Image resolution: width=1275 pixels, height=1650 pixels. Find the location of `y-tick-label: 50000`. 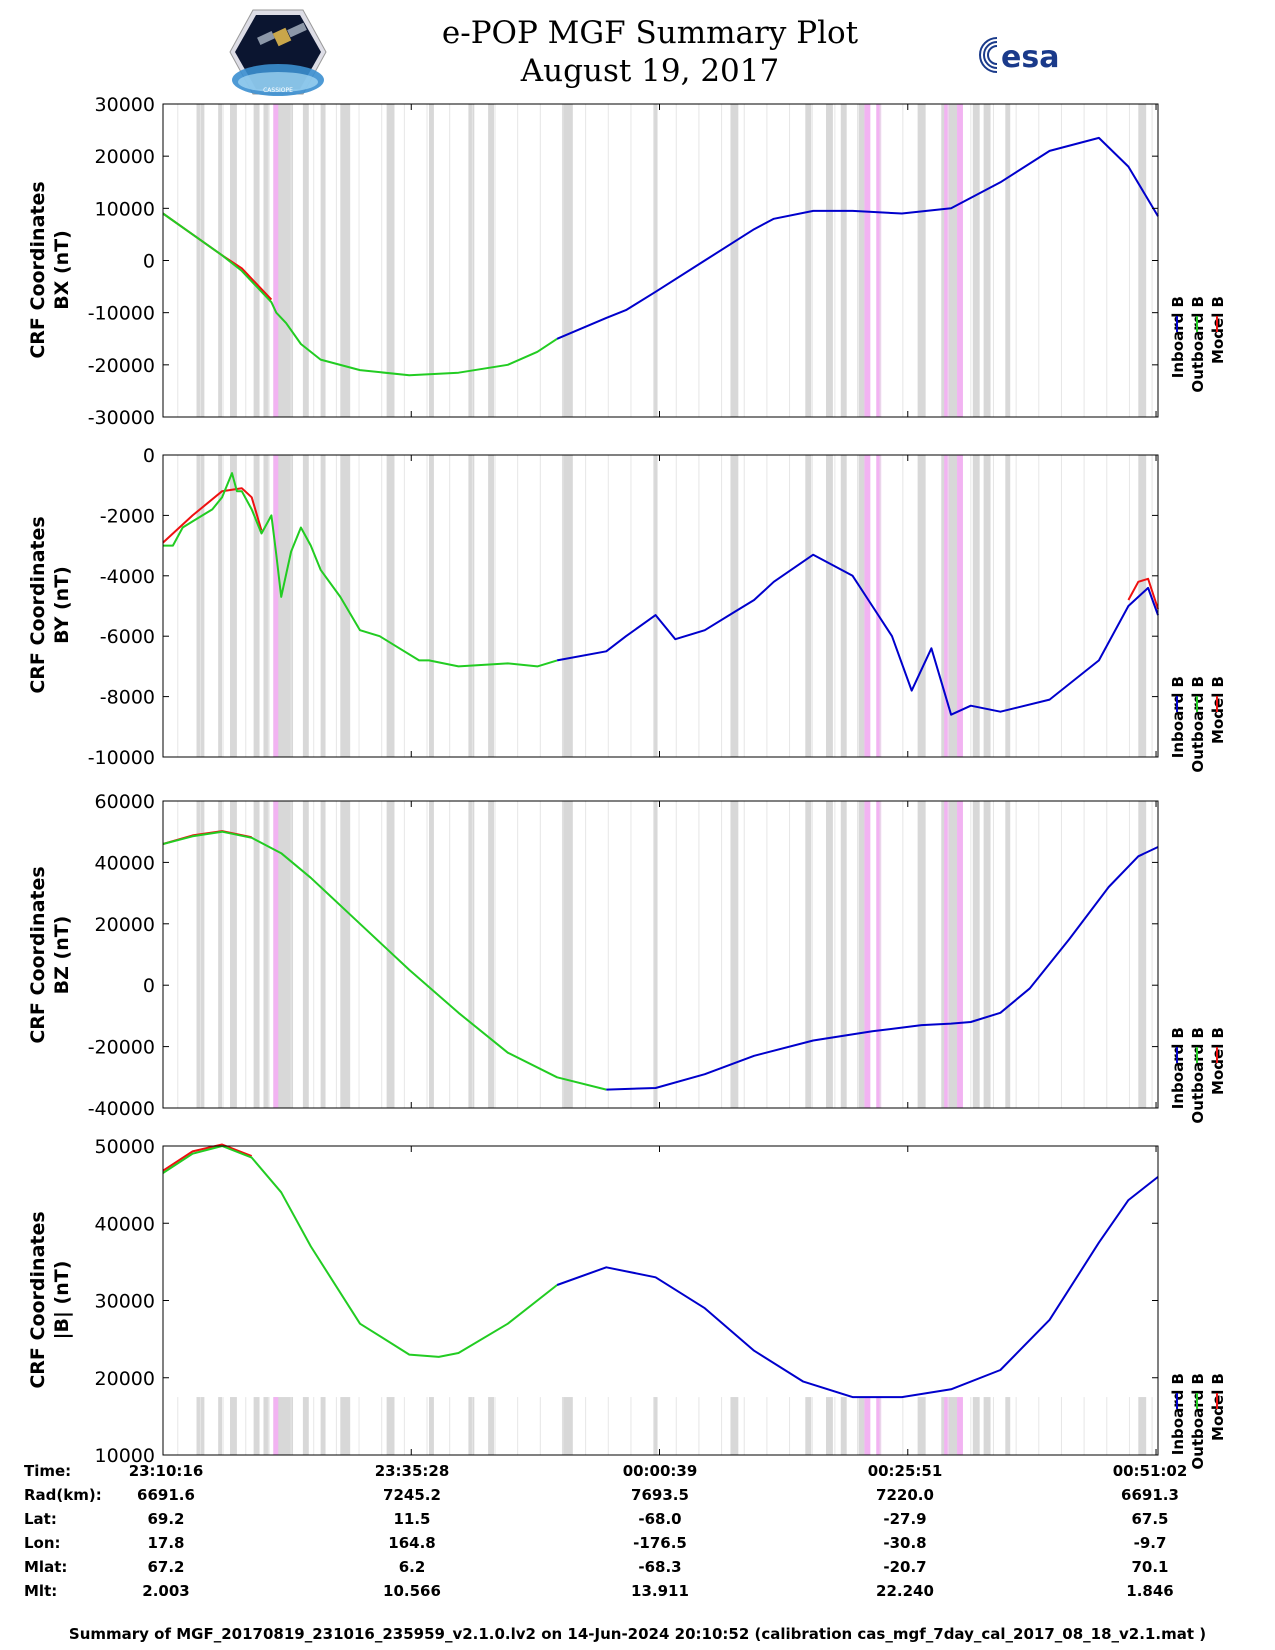

y-tick-label: 50000 is located at coordinates (125, 1147).